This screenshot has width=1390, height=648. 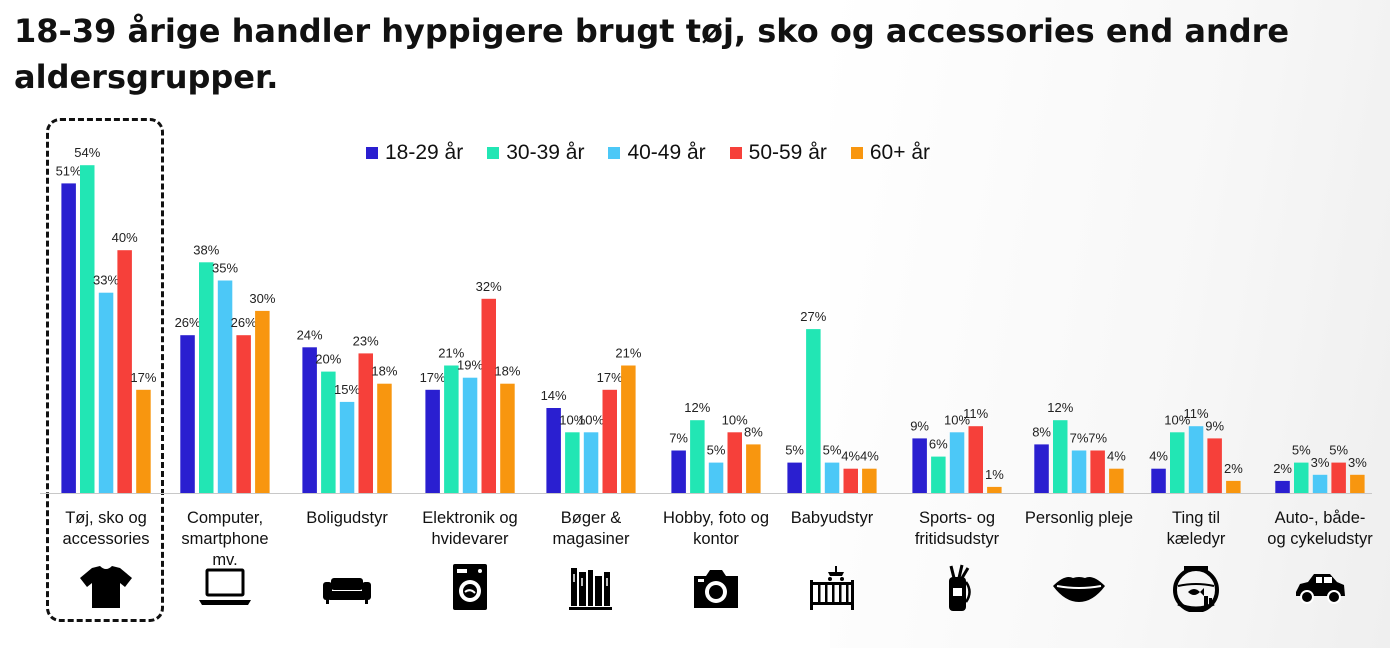 I want to click on tshirt-icon, so click(x=106, y=587).